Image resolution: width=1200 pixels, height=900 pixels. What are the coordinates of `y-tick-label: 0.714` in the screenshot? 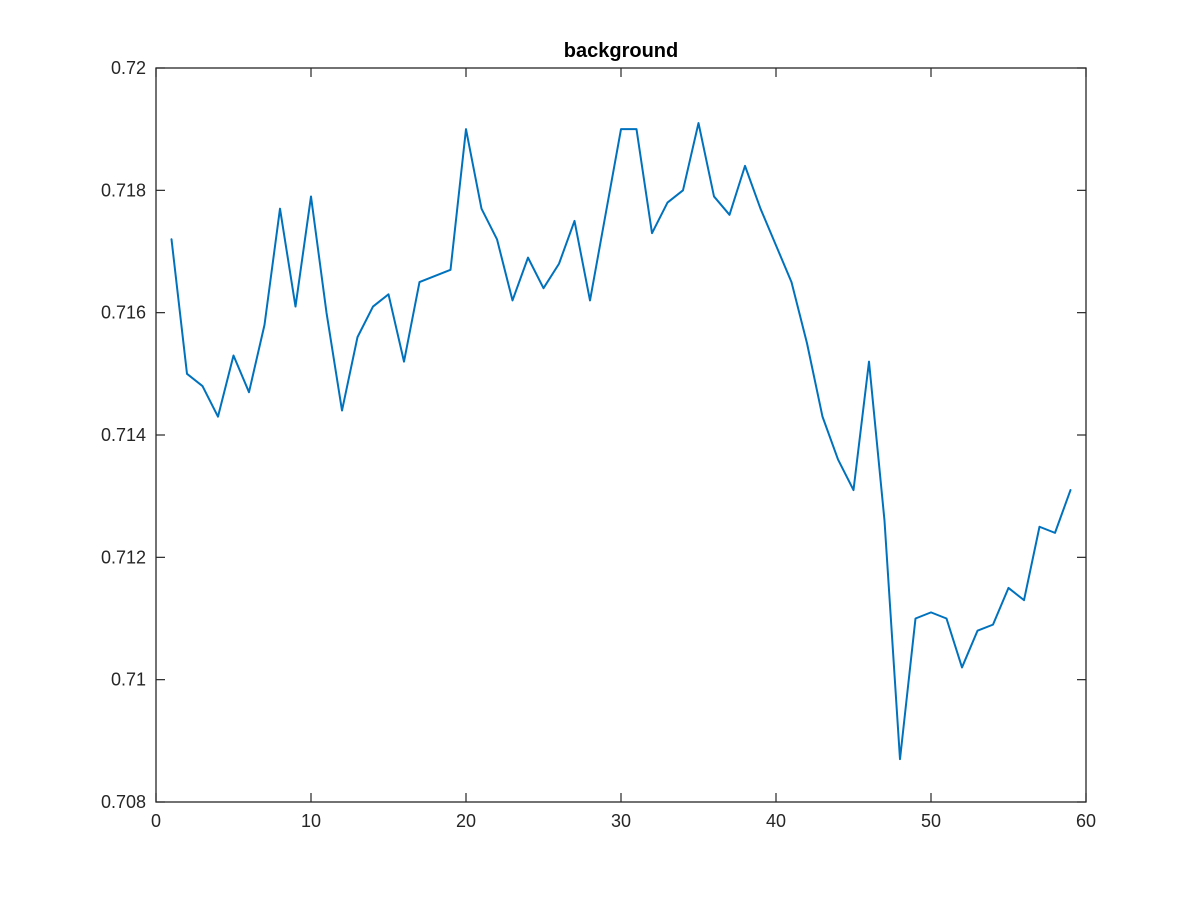 It's located at (123, 435).